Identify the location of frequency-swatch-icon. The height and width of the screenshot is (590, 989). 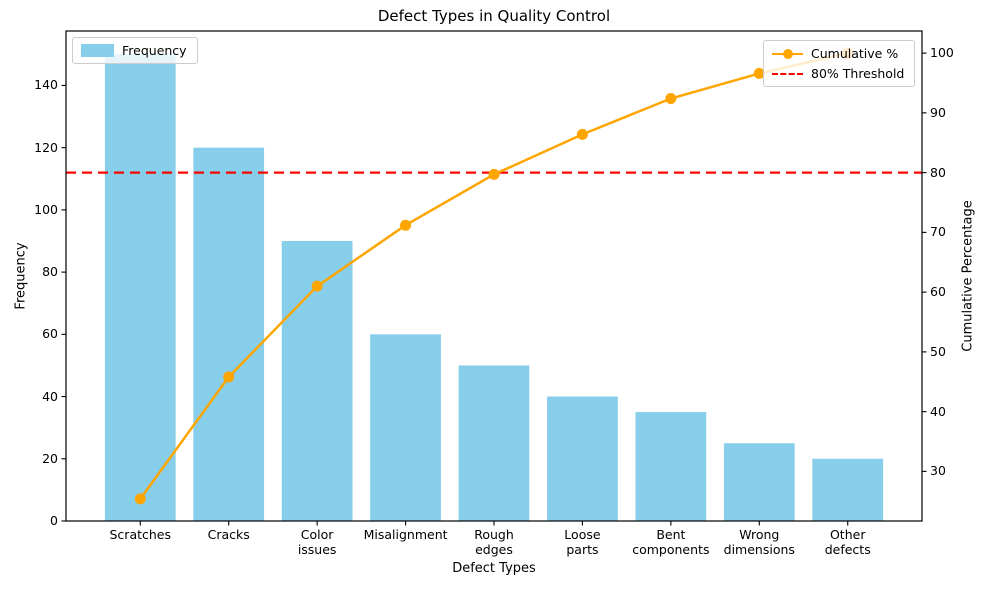
(97, 50).